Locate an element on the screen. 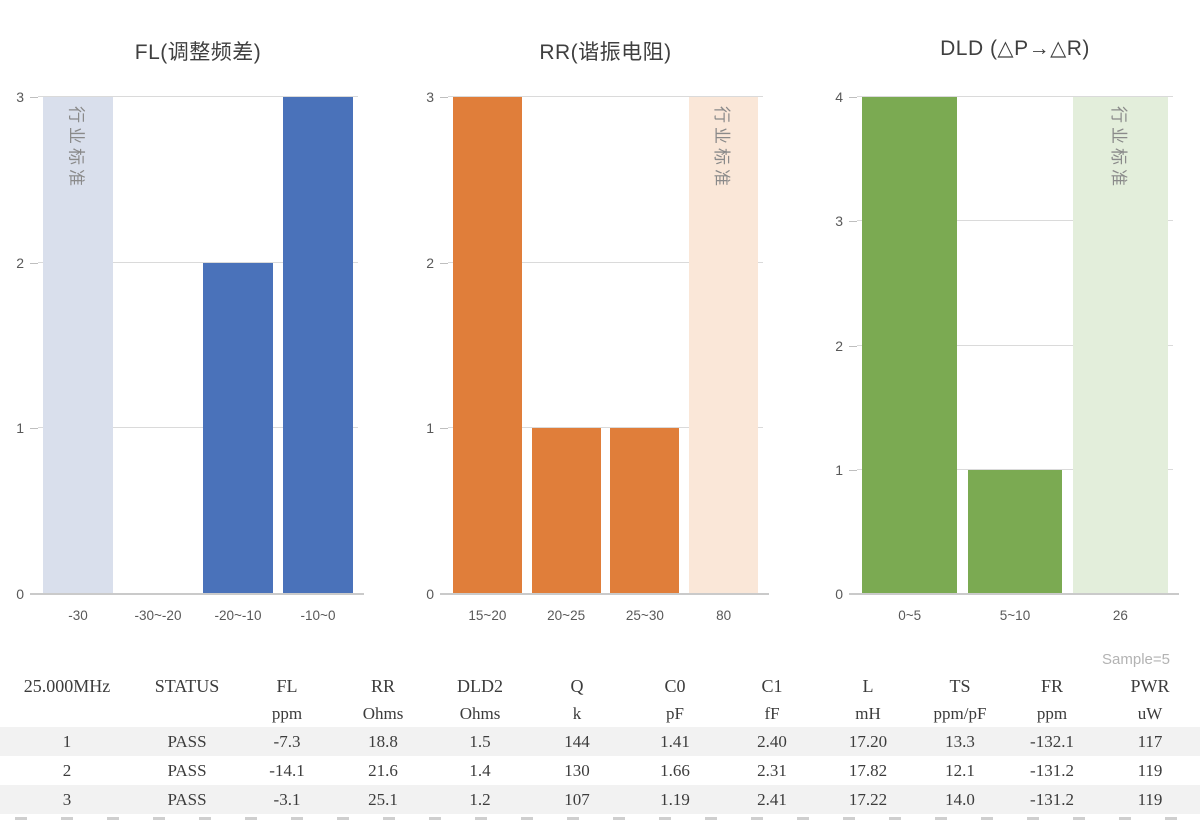 This screenshot has width=1200, height=821. table-cell: 144 is located at coordinates (577, 741).